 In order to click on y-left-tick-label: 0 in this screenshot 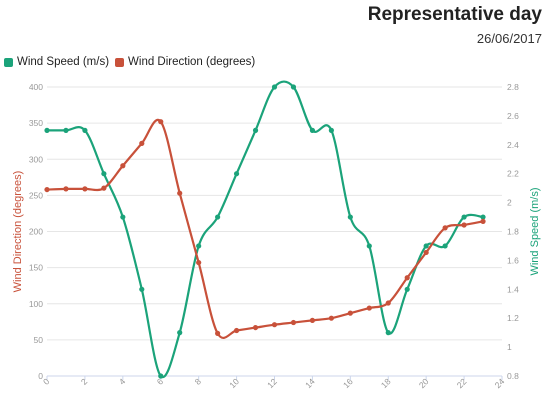, I will do `click(40, 376)`.